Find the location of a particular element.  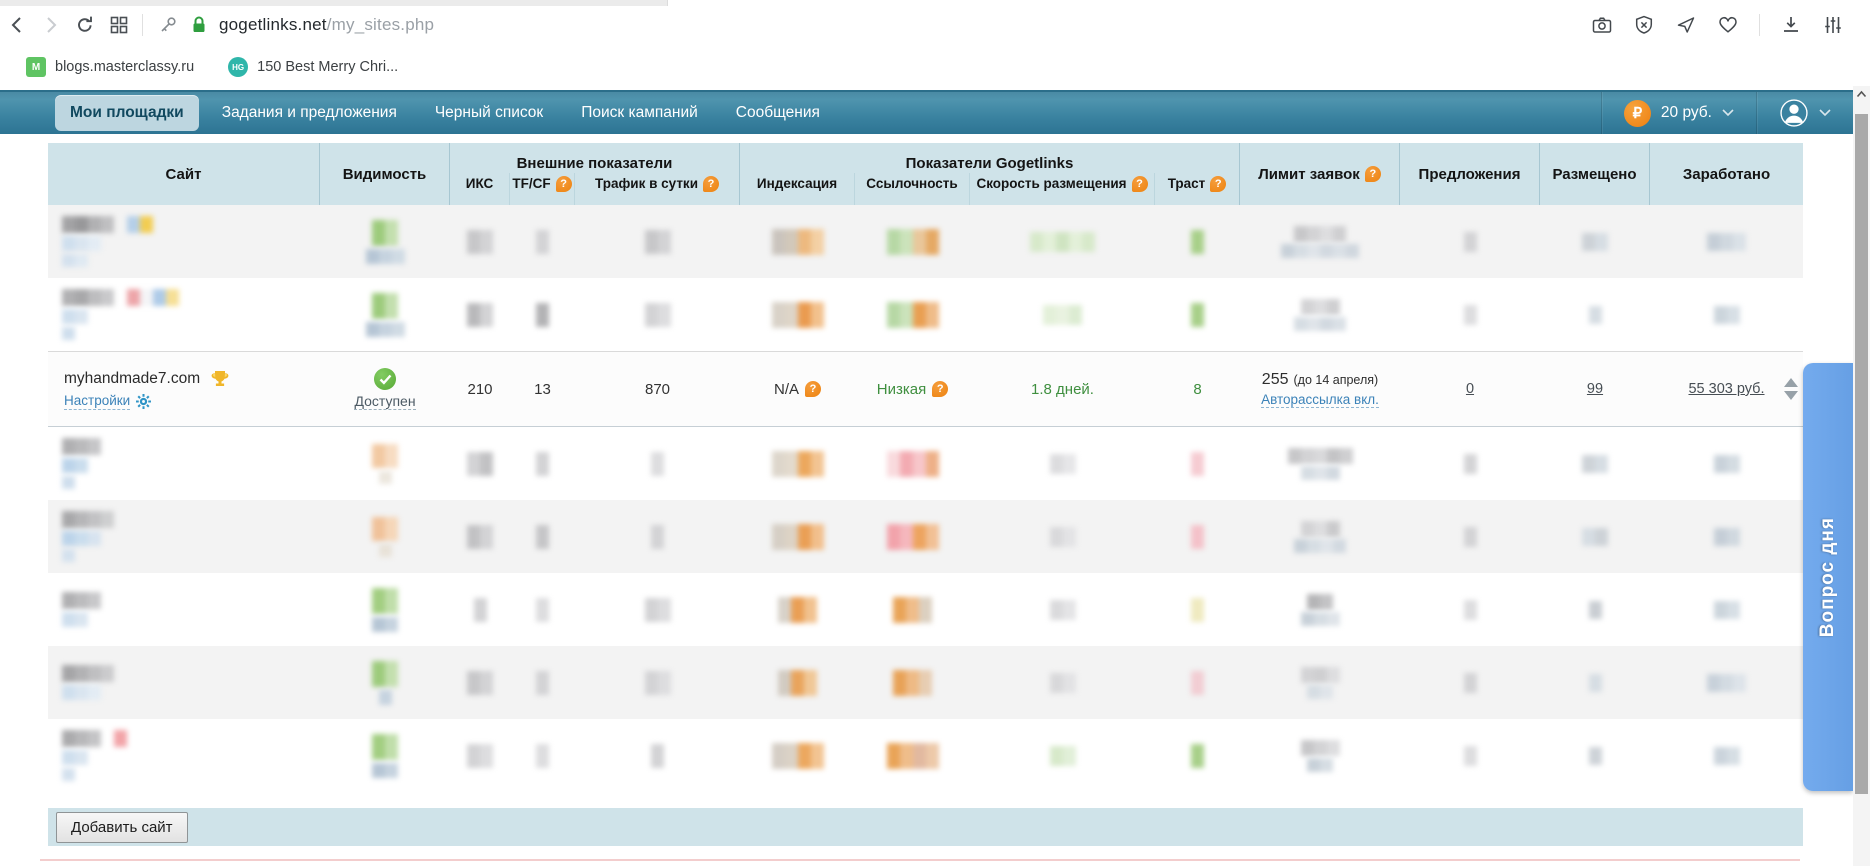

site-settings-link: Настройки is located at coordinates (108, 401).